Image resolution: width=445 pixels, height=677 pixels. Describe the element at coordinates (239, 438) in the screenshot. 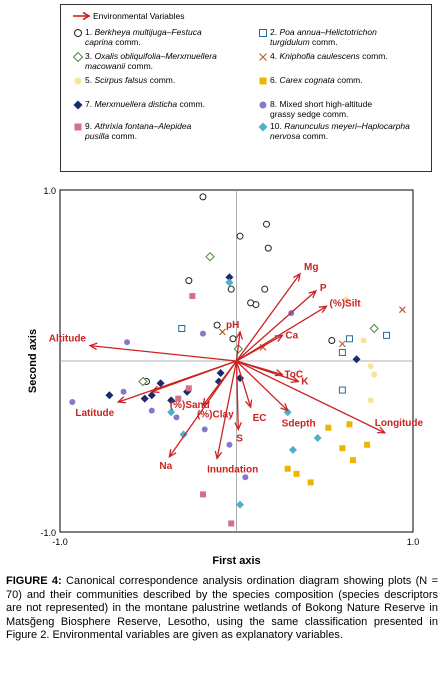

I see `env-vector-label: S` at that location.